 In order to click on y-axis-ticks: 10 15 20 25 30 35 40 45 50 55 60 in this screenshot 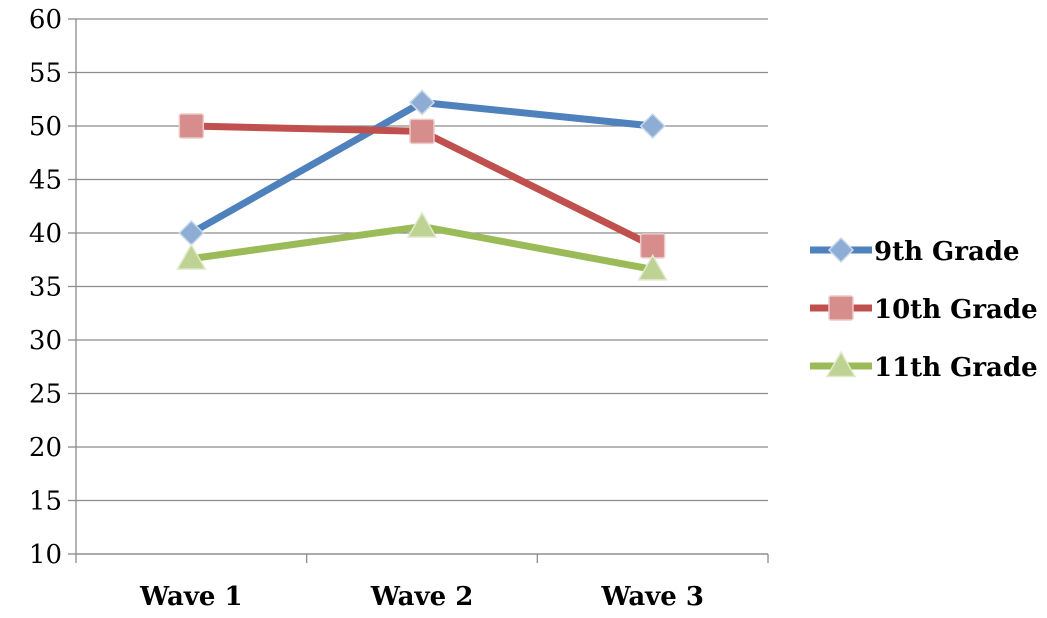, I will do `click(52, 287)`.